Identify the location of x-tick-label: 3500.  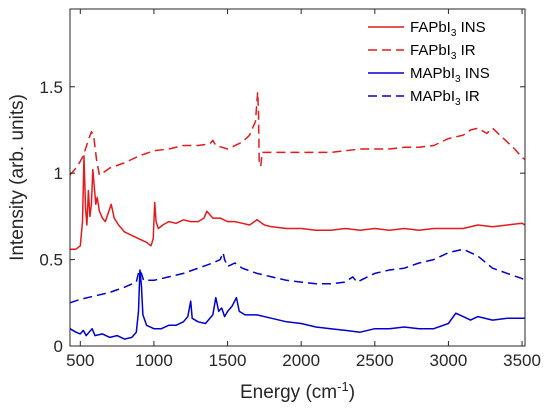
(522, 360).